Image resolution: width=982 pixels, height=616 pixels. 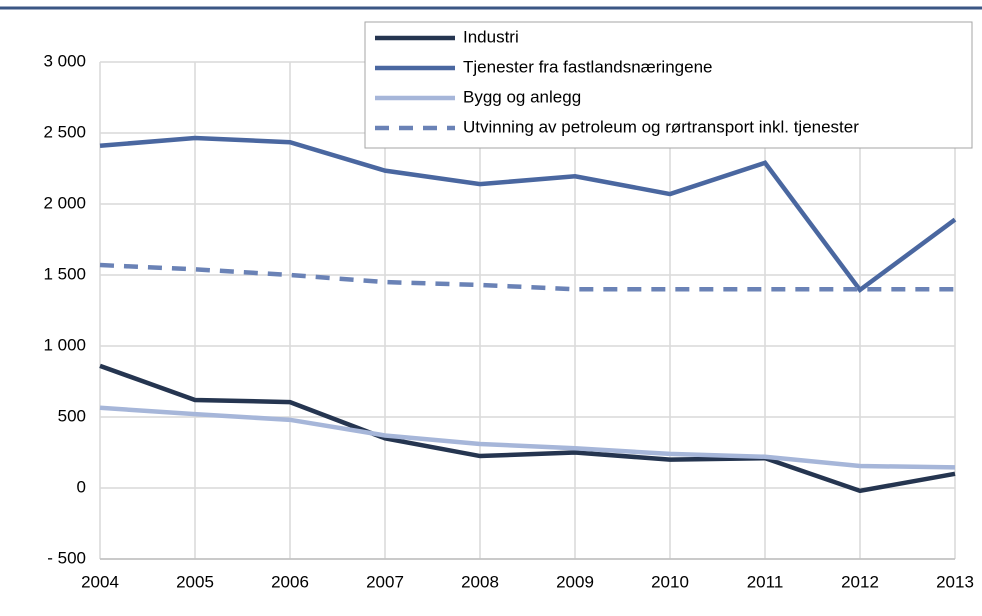 What do you see at coordinates (522, 96) in the screenshot?
I see `legend-label: Bygg og anlegg` at bounding box center [522, 96].